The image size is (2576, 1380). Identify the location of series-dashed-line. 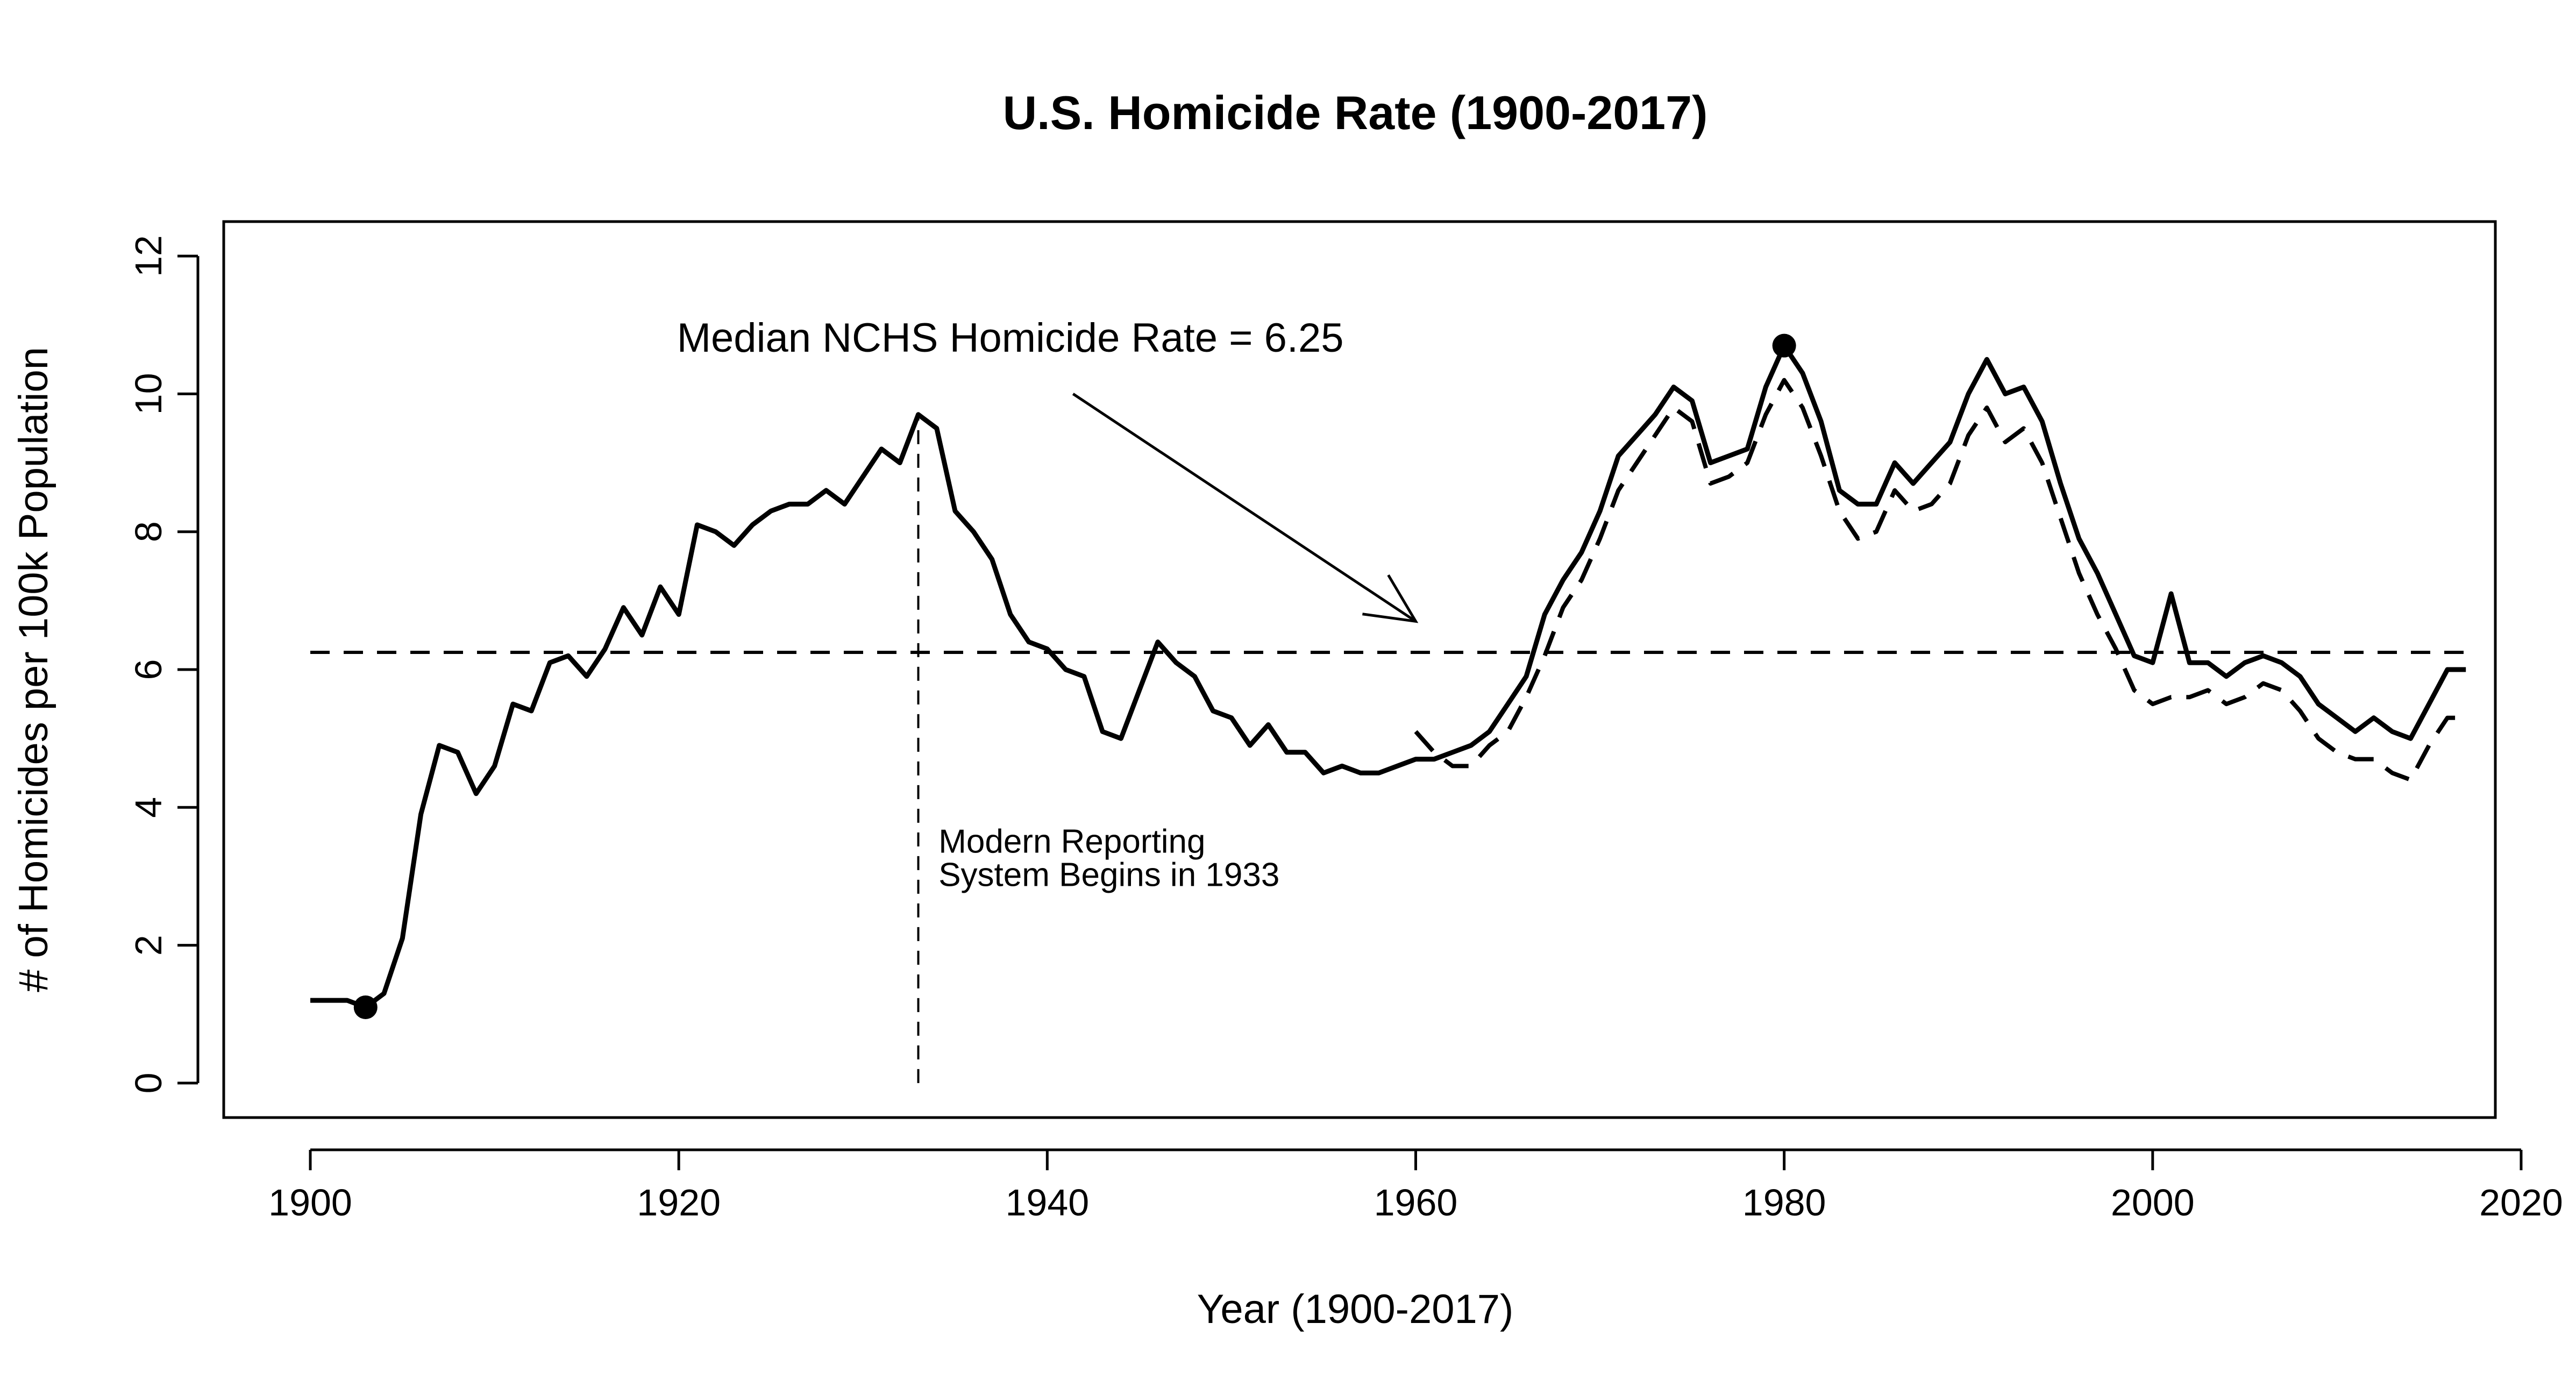
(1940, 580).